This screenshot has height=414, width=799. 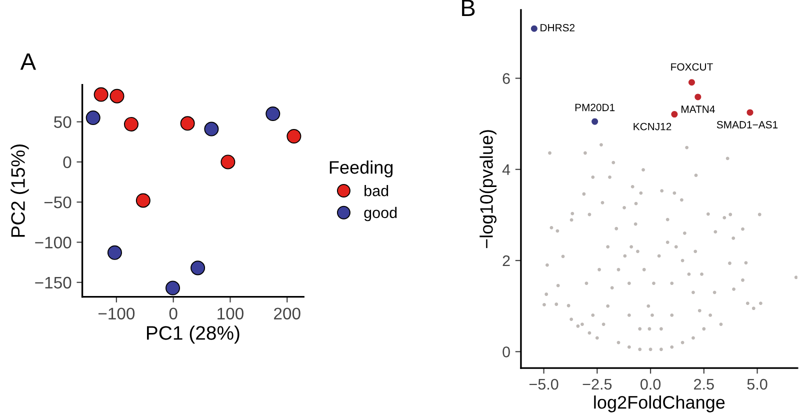 I want to click on y-tick-label: −50, so click(x=58, y=202).